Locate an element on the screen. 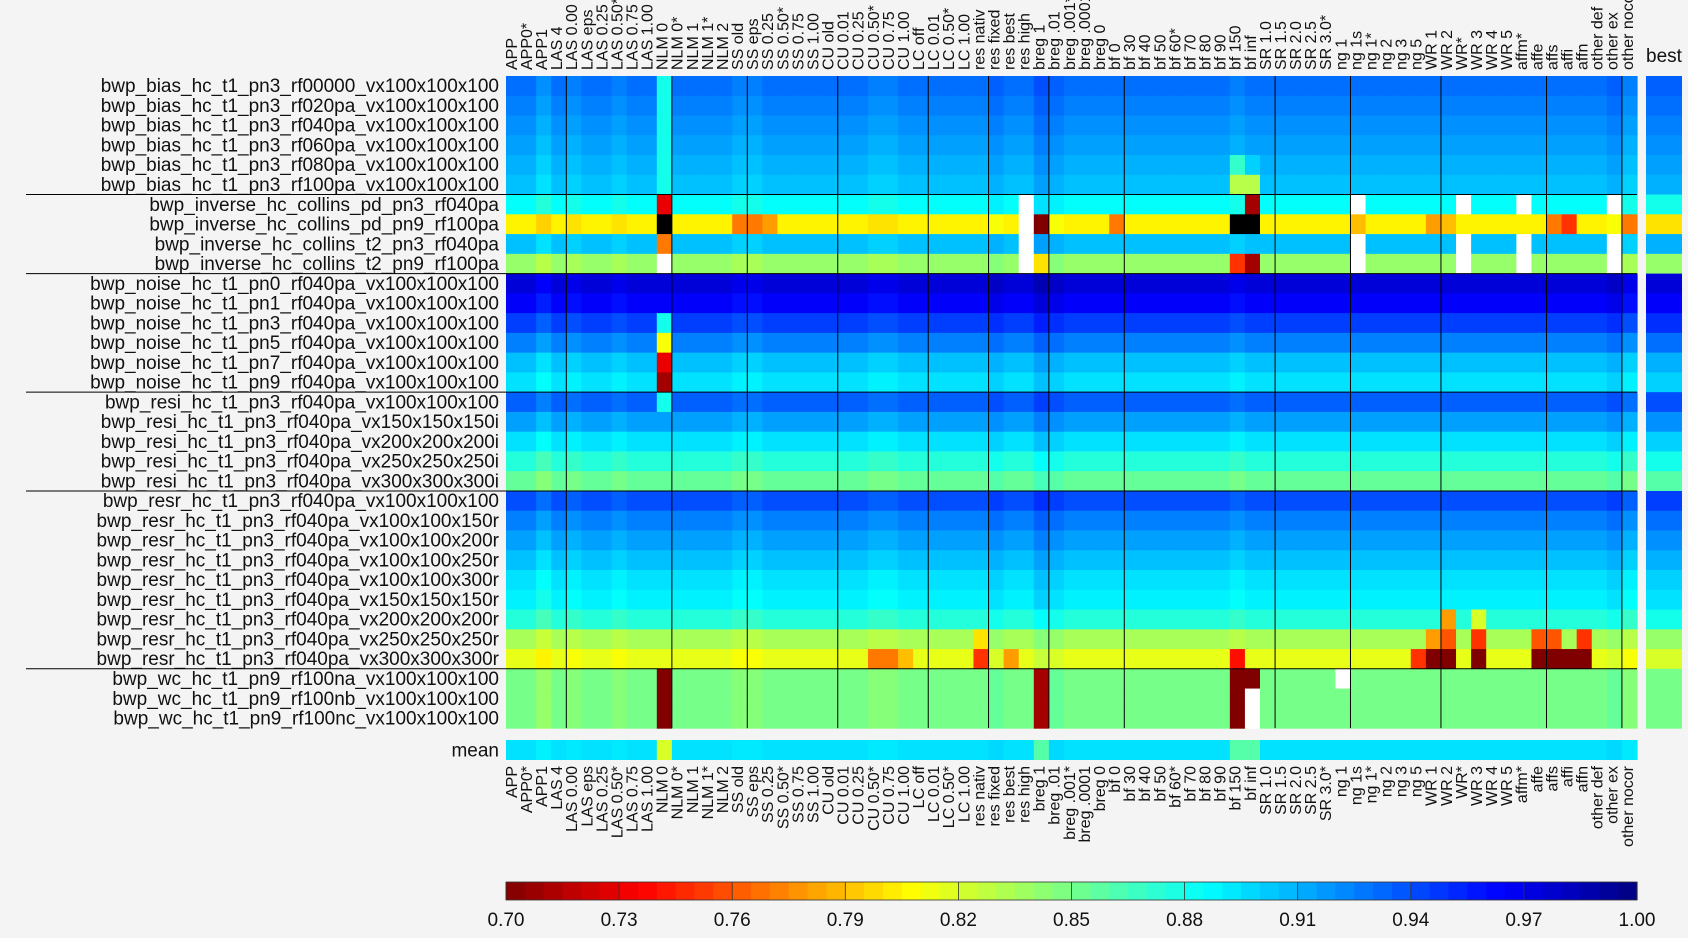 This screenshot has width=1688, height=938. row-label: bwp_wc_hc_t1_pn9_rf100nb_vx100x100x100 is located at coordinates (305, 699).